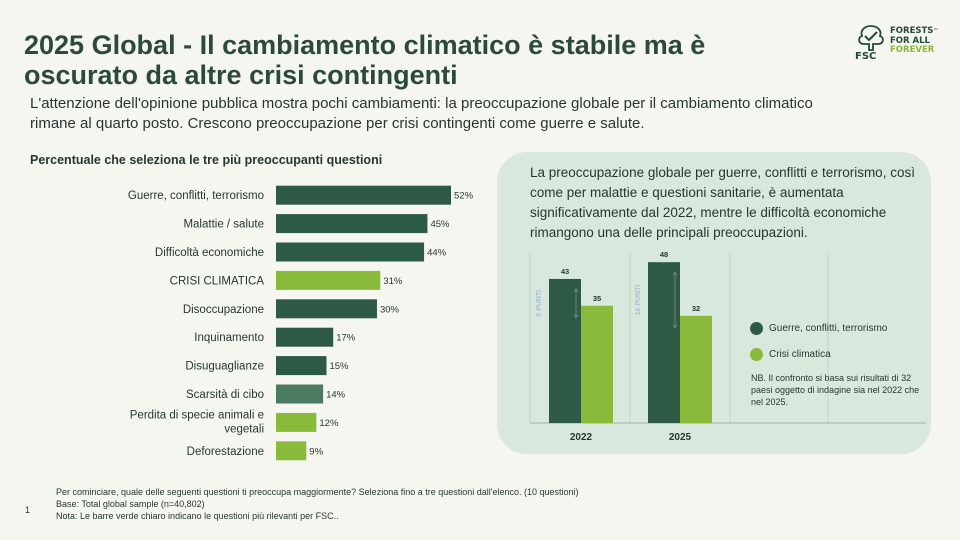 Image resolution: width=960 pixels, height=540 pixels. I want to click on legend-item-climate: Crisi climatica, so click(818, 354).